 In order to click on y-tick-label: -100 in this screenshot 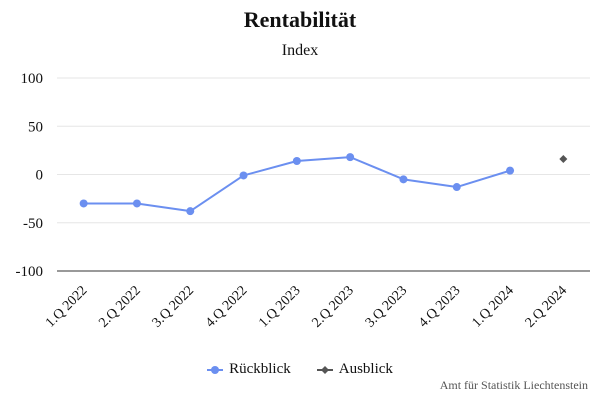, I will do `click(30, 272)`.